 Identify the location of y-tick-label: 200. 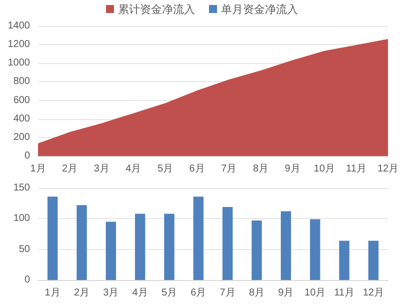
(21, 137).